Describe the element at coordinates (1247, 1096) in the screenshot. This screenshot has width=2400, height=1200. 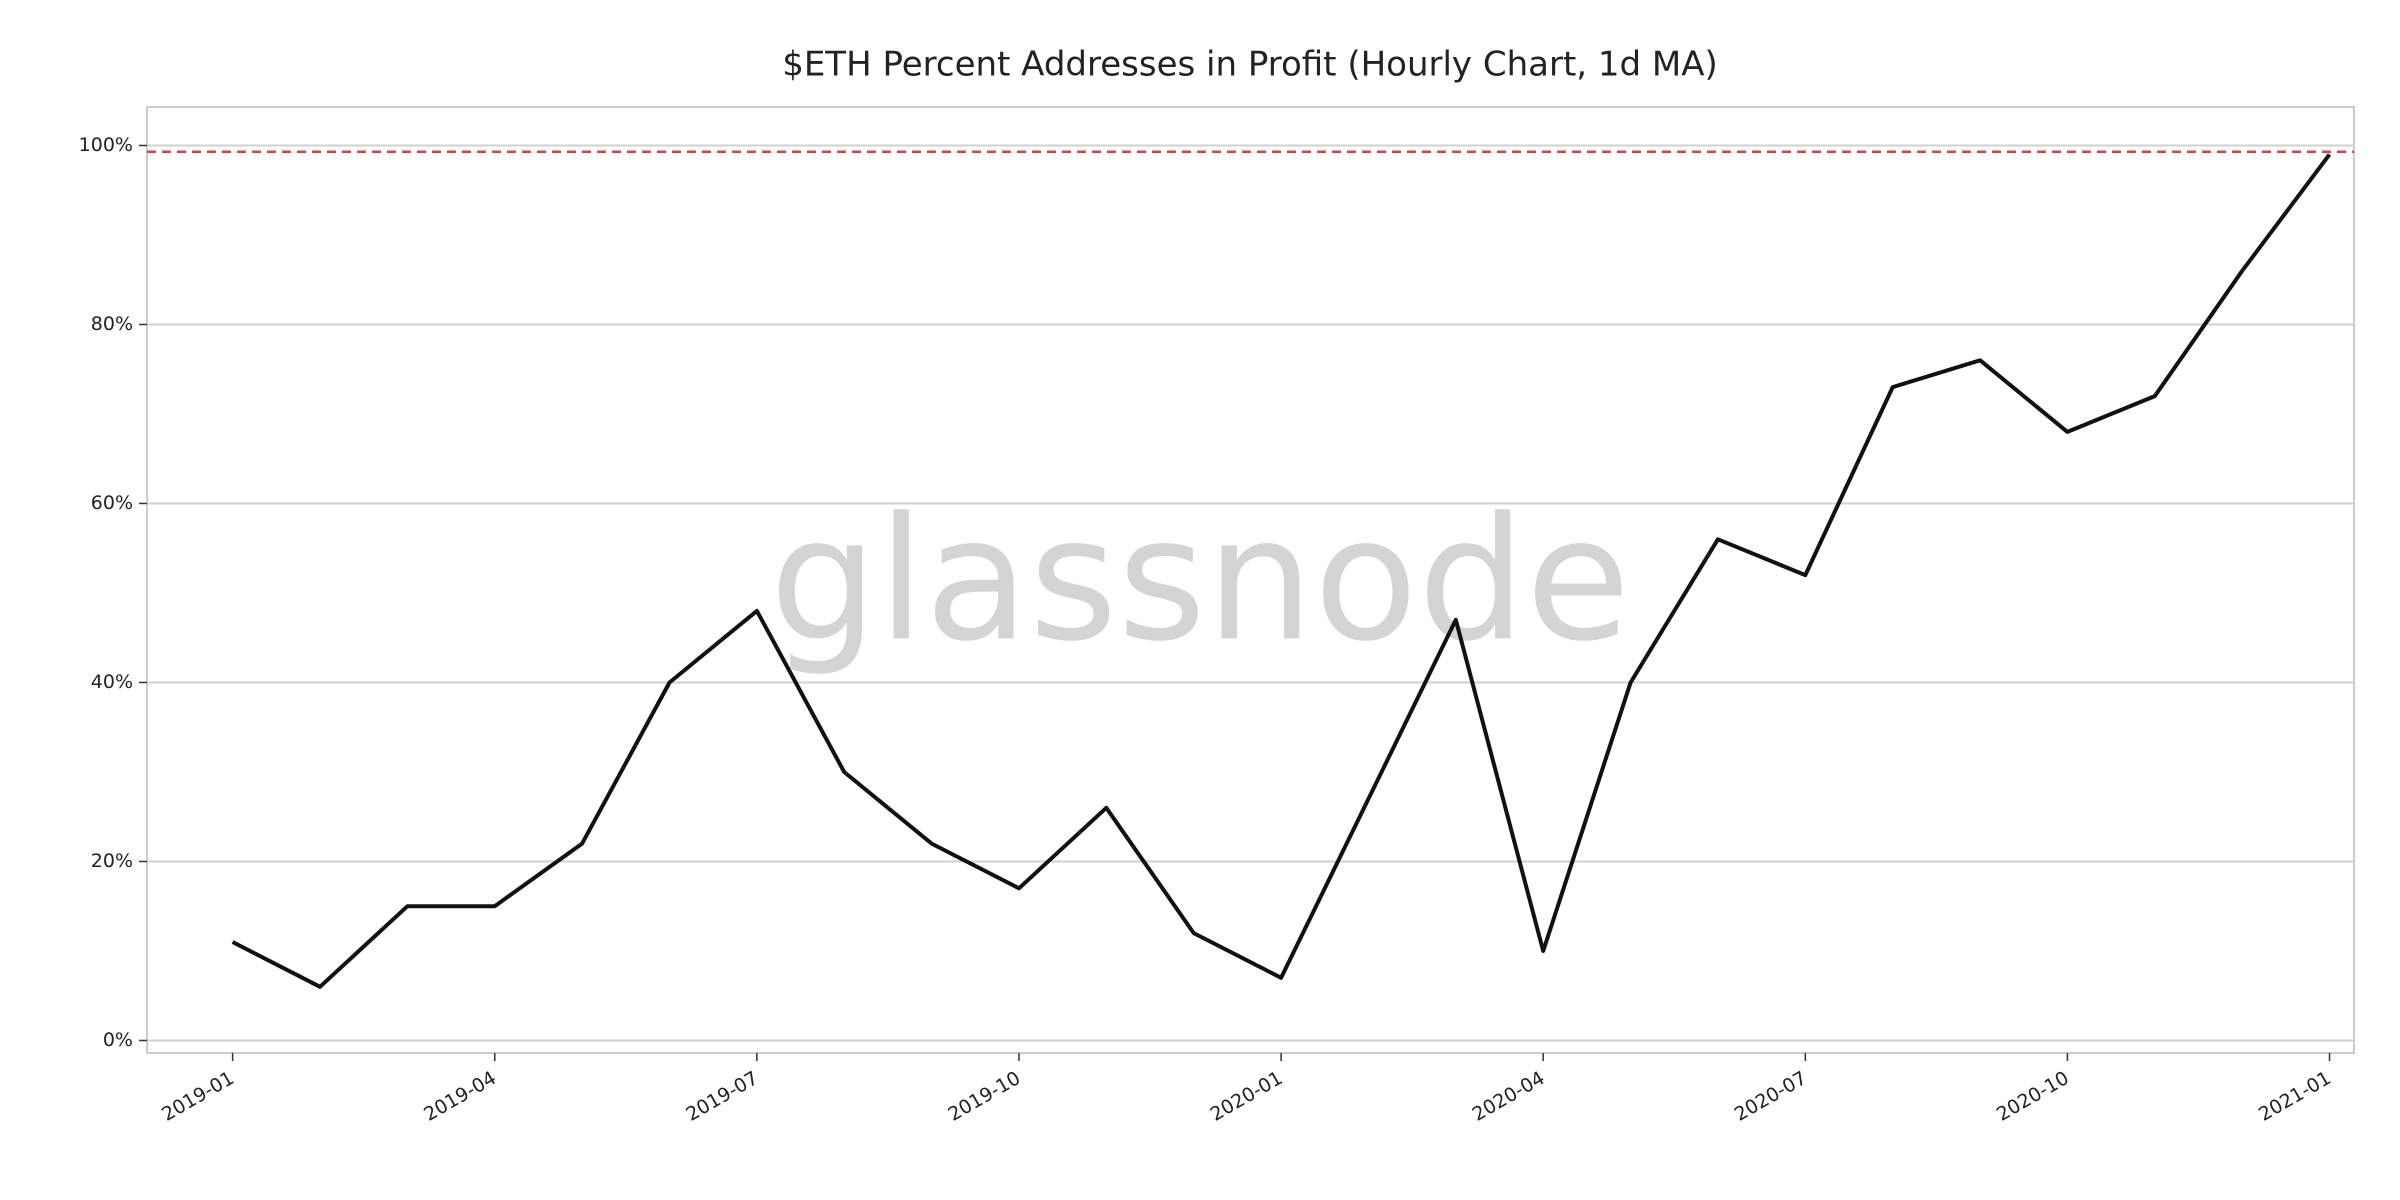
I see `x-tick-label: 2020-01` at that location.